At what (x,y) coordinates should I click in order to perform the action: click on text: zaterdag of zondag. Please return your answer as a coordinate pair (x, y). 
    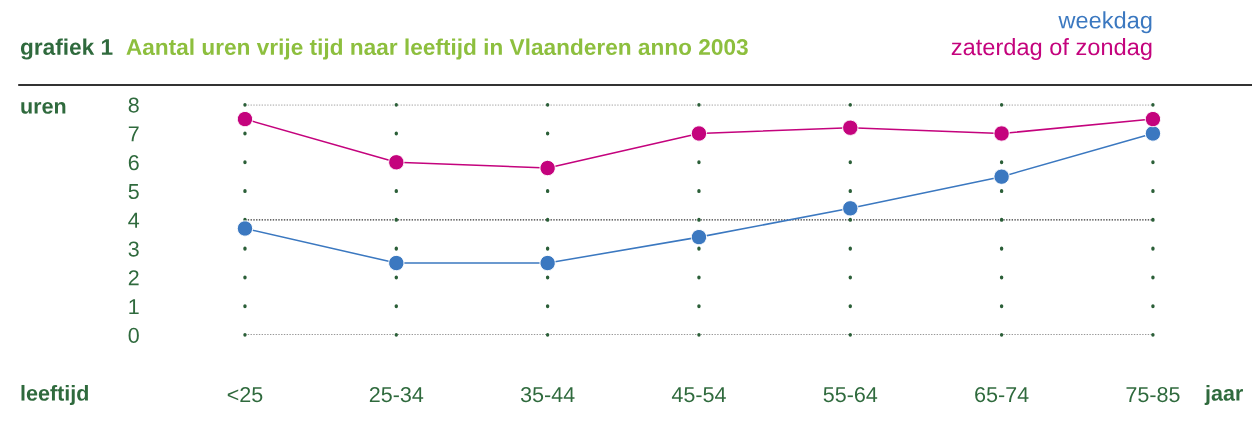
    Looking at the image, I should click on (1051, 48).